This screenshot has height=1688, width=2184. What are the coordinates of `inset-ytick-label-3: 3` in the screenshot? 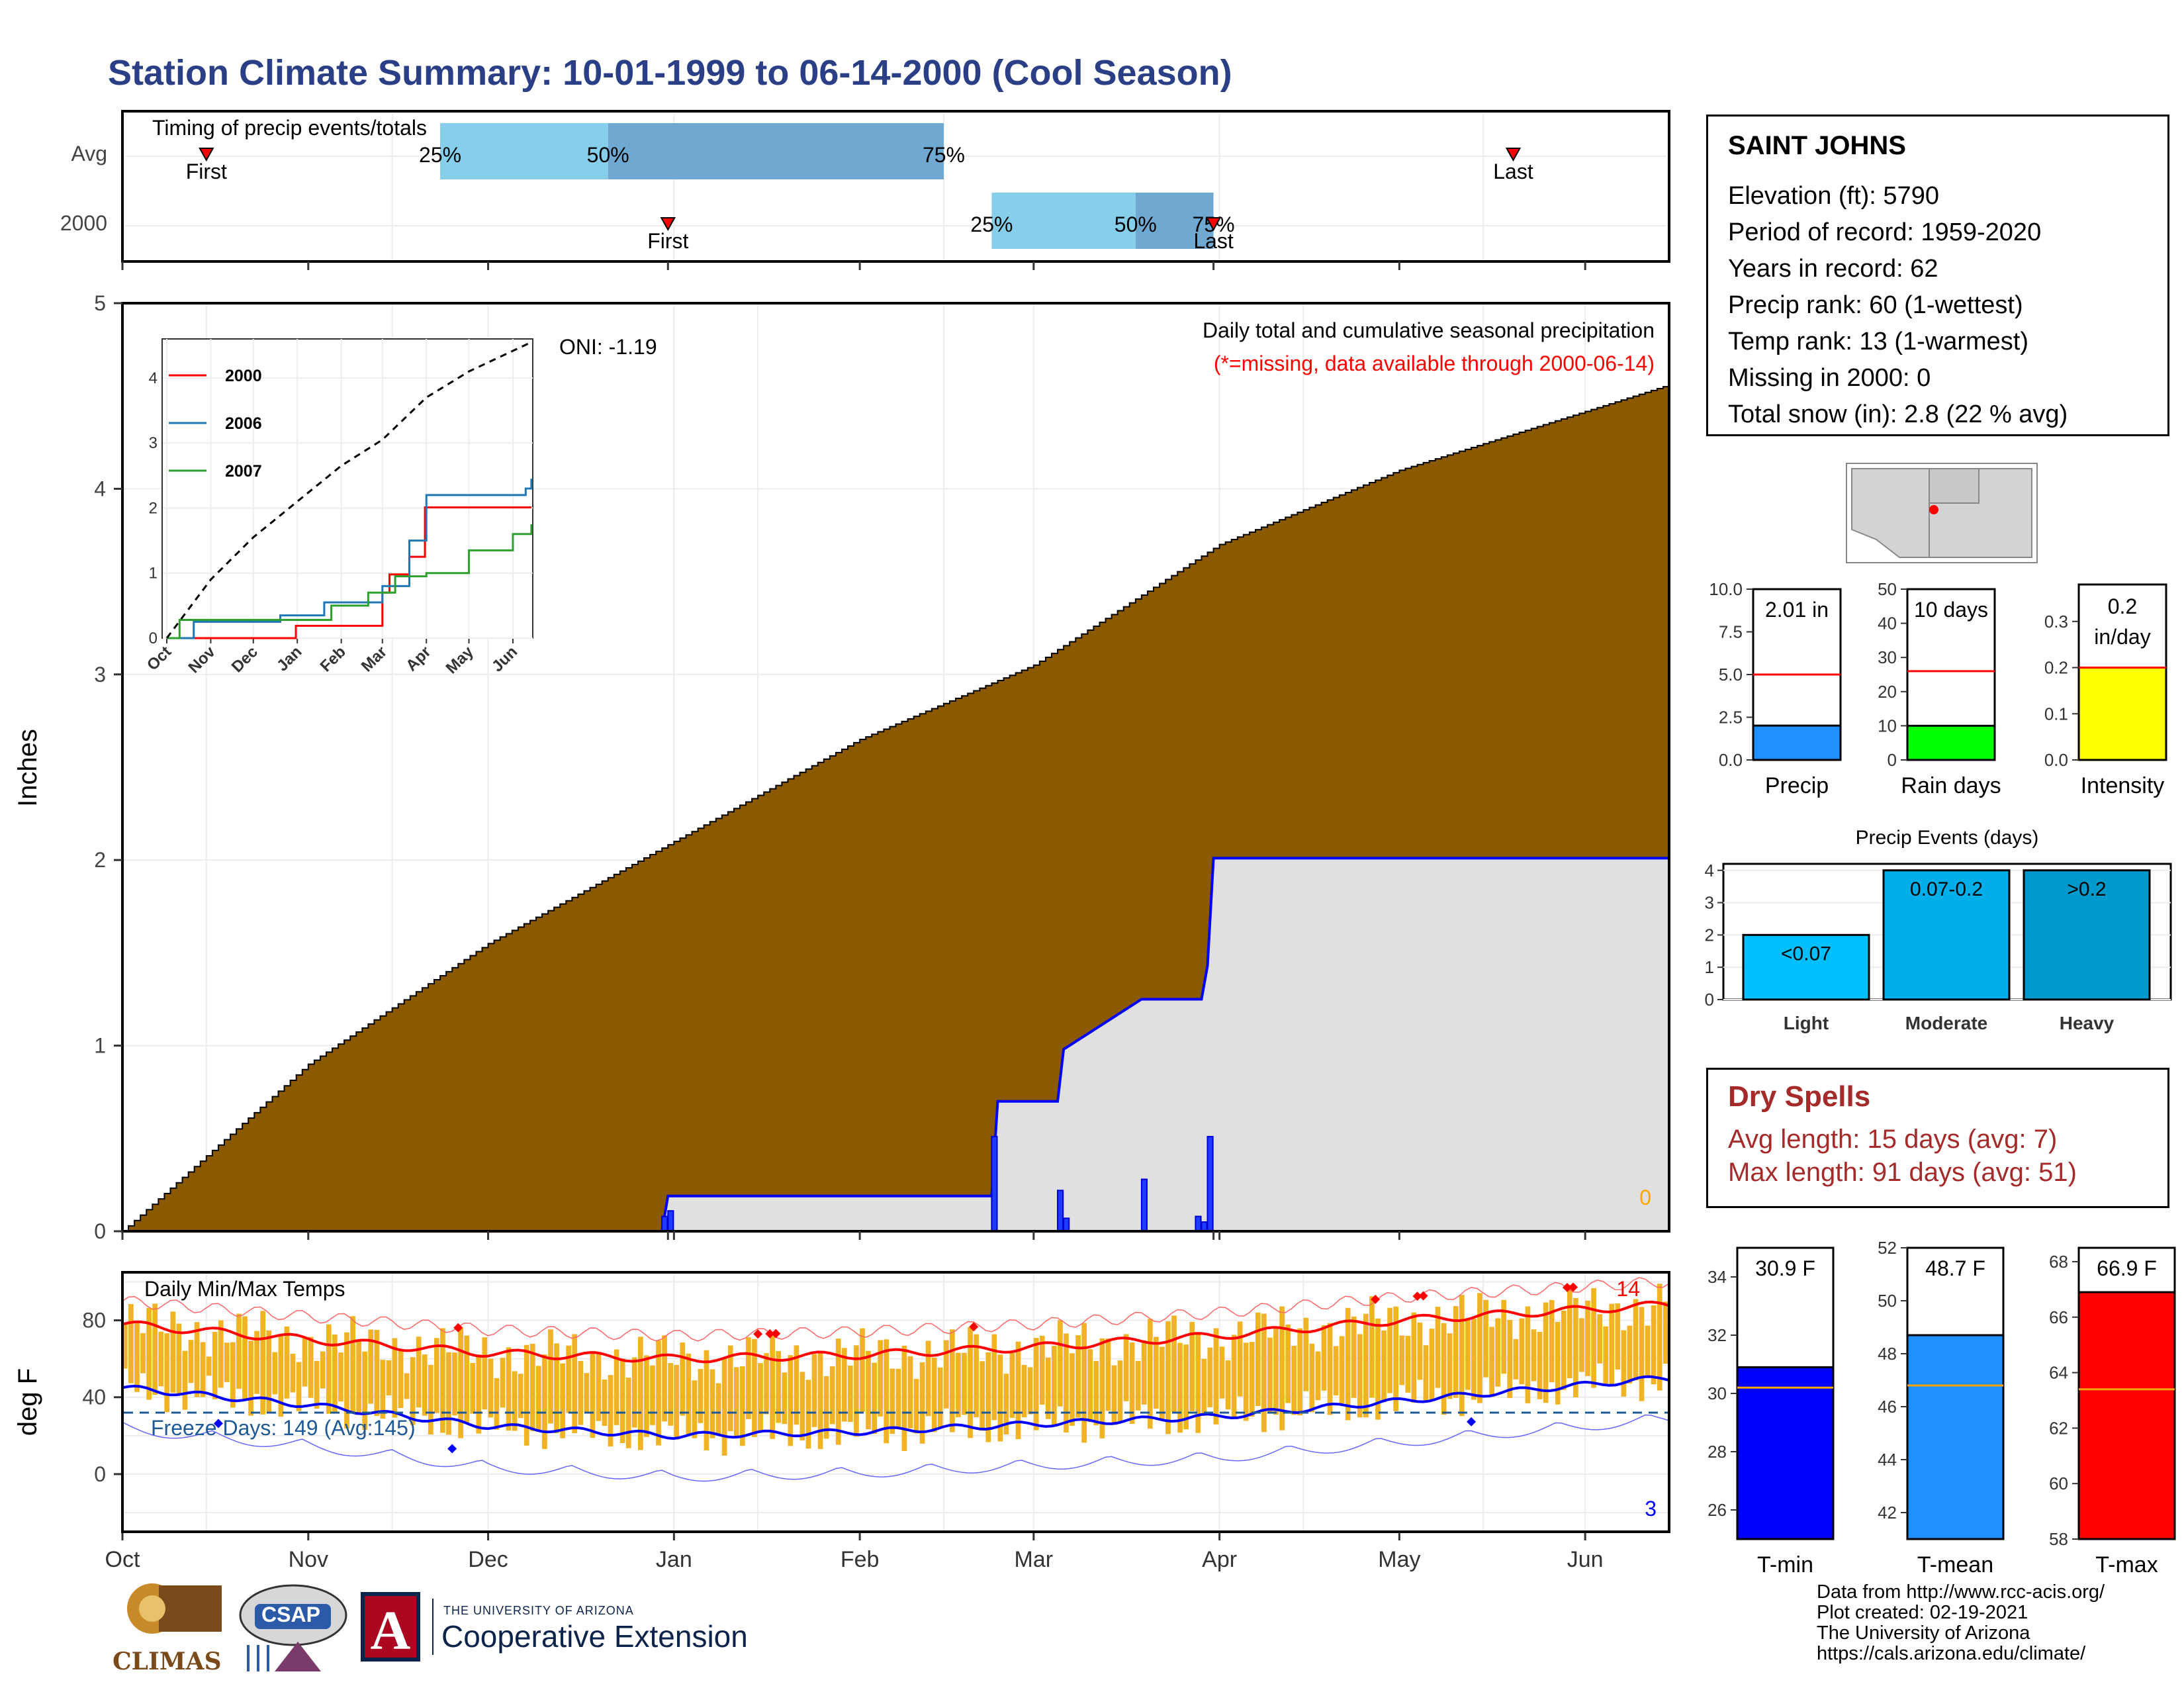 It's located at (153, 443).